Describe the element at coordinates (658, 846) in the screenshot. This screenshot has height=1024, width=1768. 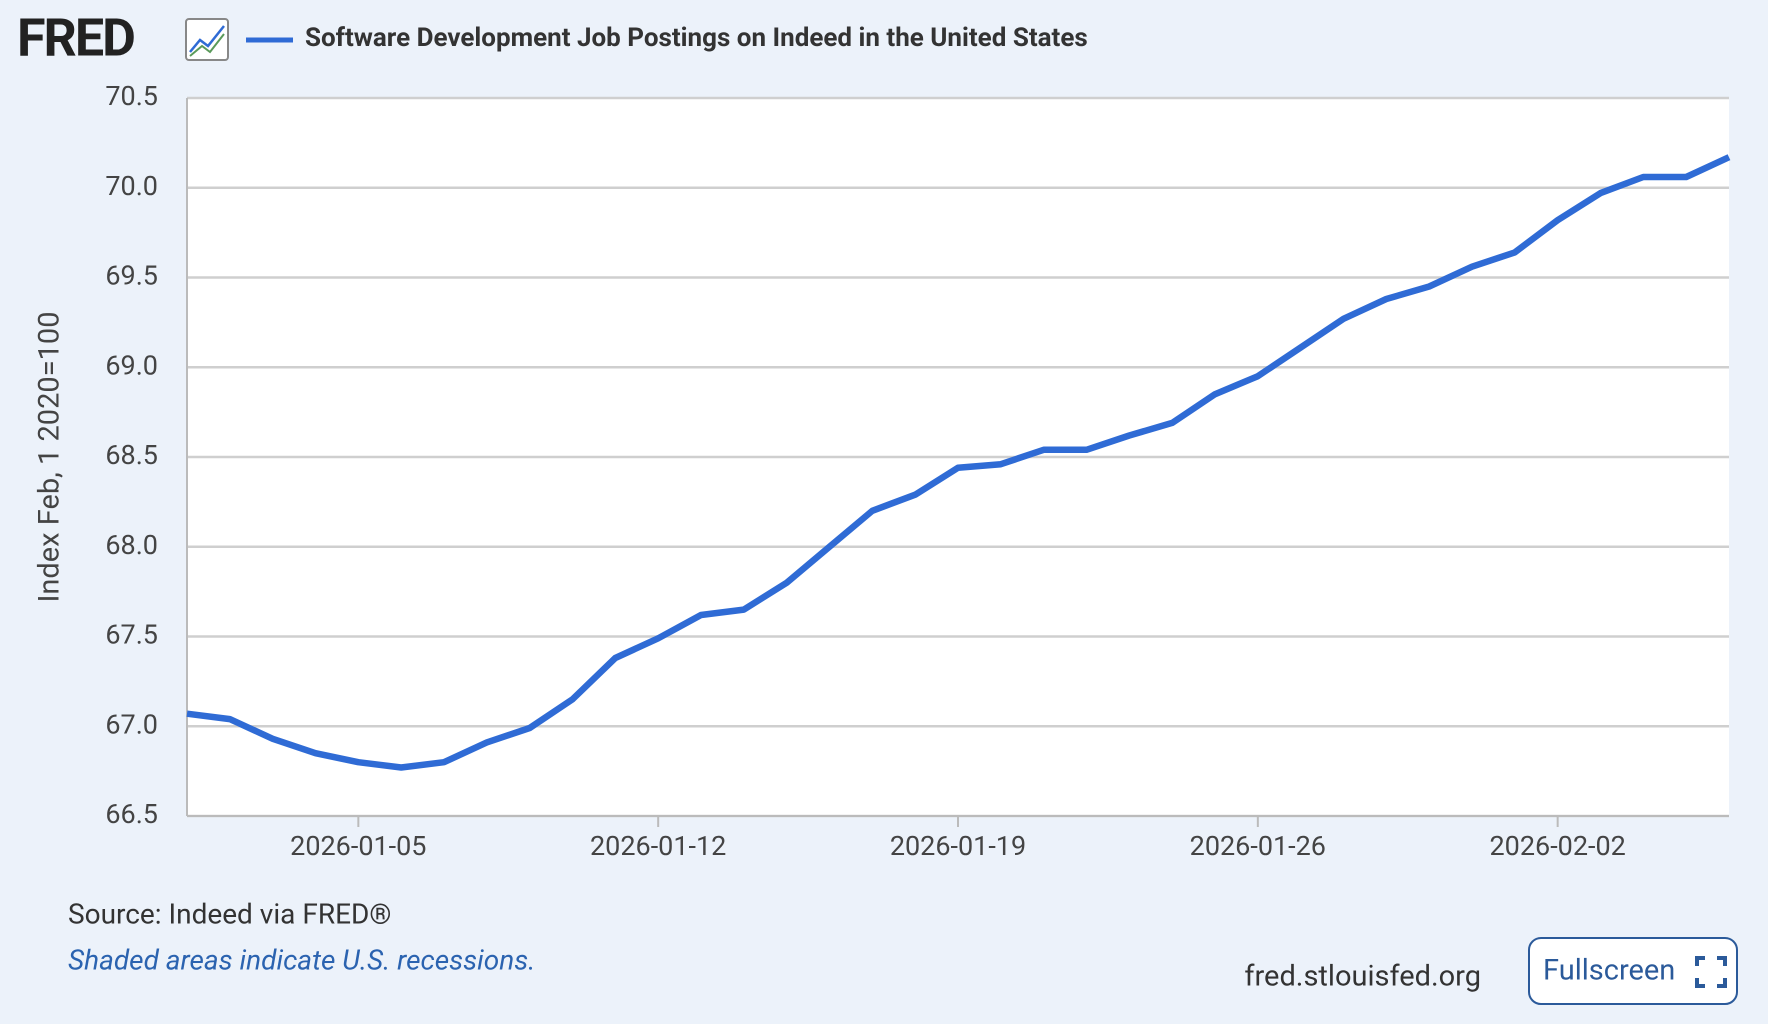
I see `x-tick-label: 2026-01-12` at that location.